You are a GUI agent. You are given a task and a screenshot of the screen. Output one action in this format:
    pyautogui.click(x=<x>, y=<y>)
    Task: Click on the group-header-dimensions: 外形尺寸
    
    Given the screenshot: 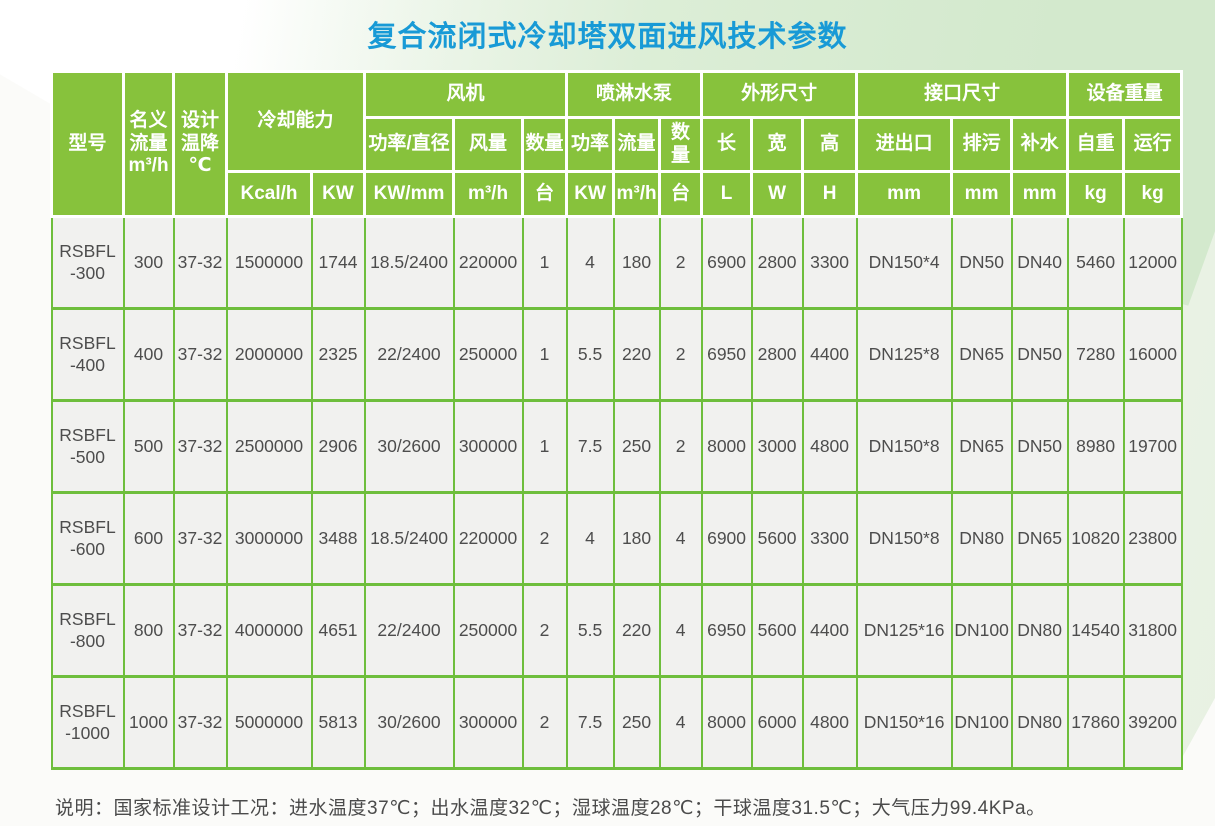 What is the action you would take?
    pyautogui.click(x=779, y=94)
    